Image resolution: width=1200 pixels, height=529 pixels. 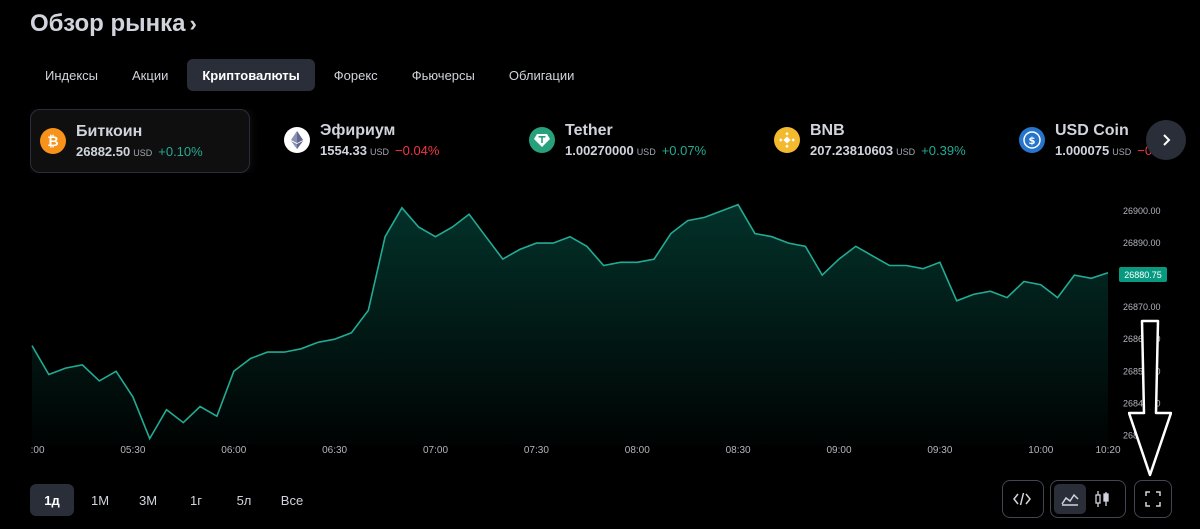 I want to click on range-1m: 1М, so click(x=100, y=500).